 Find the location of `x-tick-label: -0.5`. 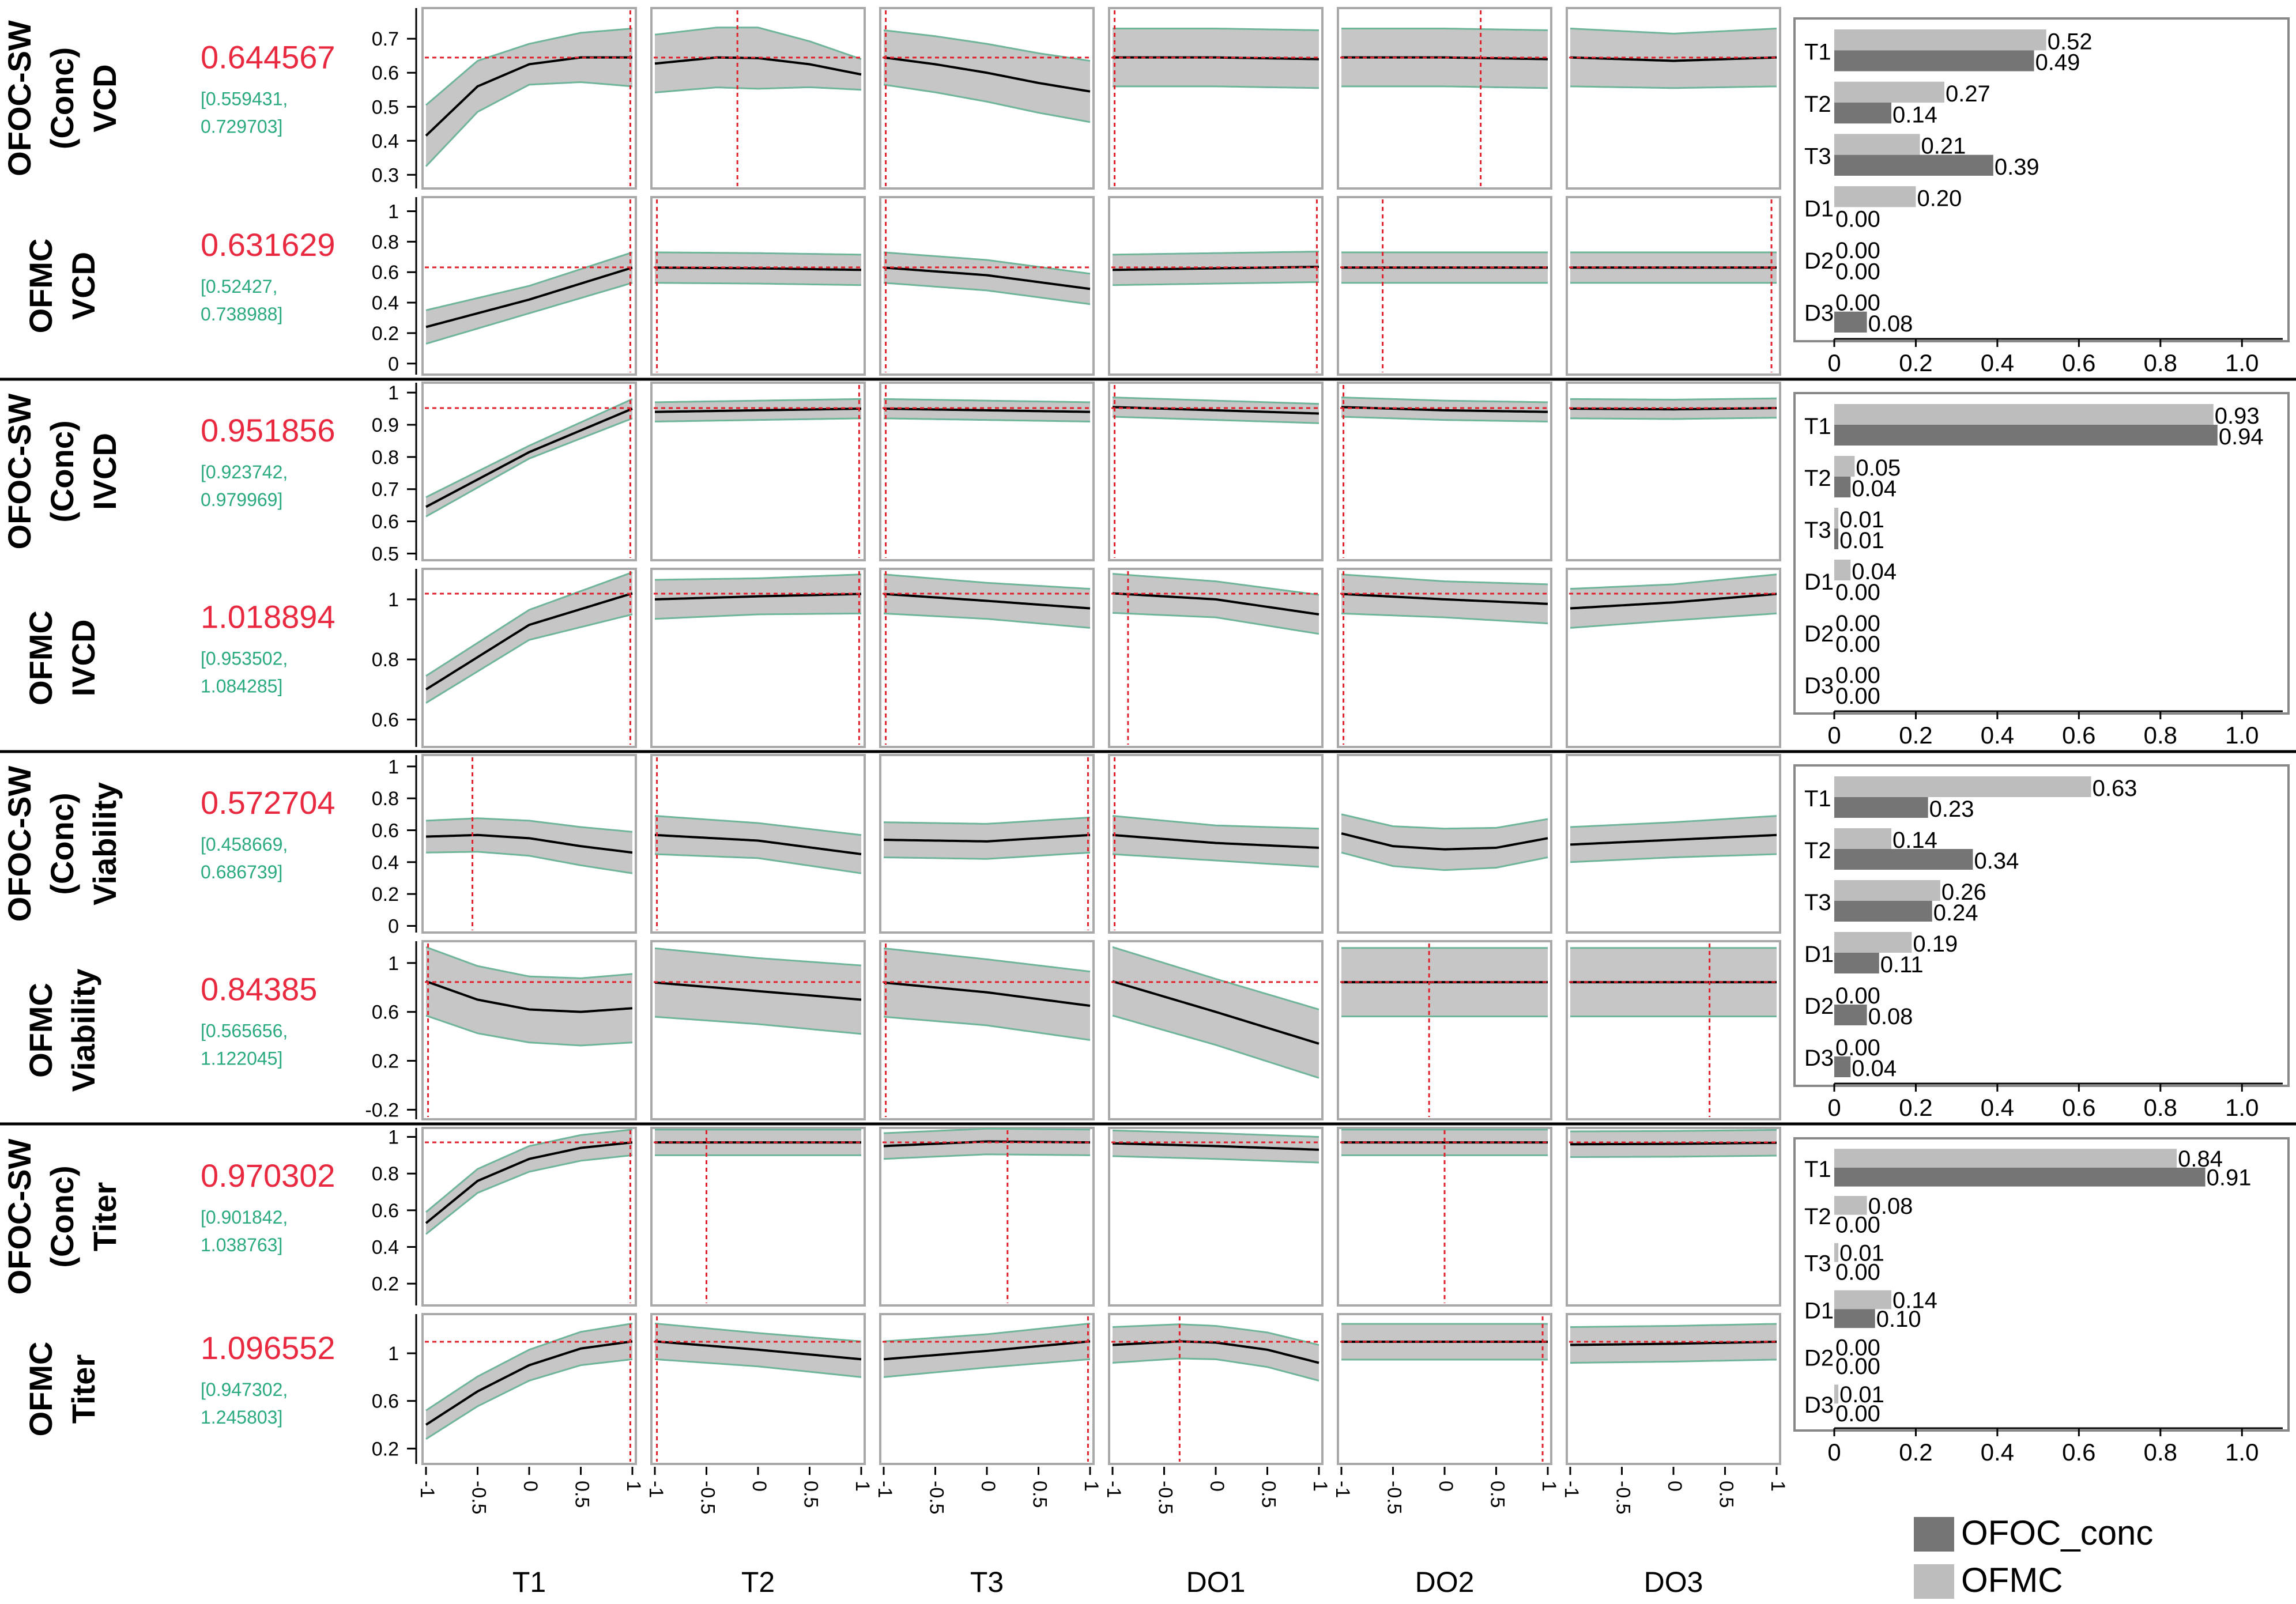

x-tick-label: -0.5 is located at coordinates (1394, 1498).